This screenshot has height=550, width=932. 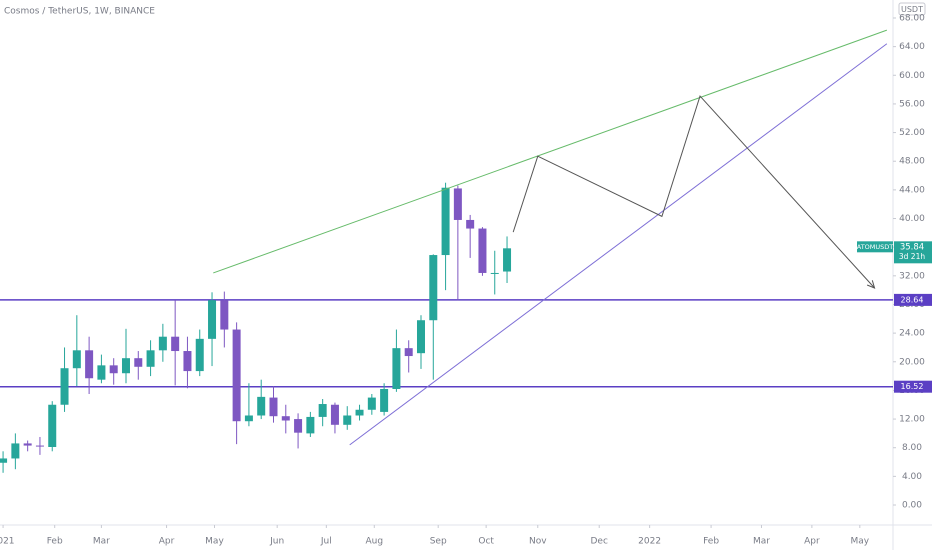 I want to click on arrow-head, so click(x=871, y=284).